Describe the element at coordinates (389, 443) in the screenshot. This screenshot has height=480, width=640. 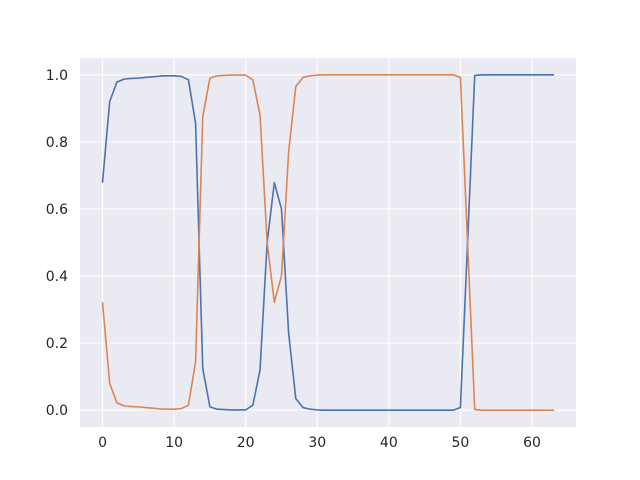
I see `x-tick-label: 40` at that location.